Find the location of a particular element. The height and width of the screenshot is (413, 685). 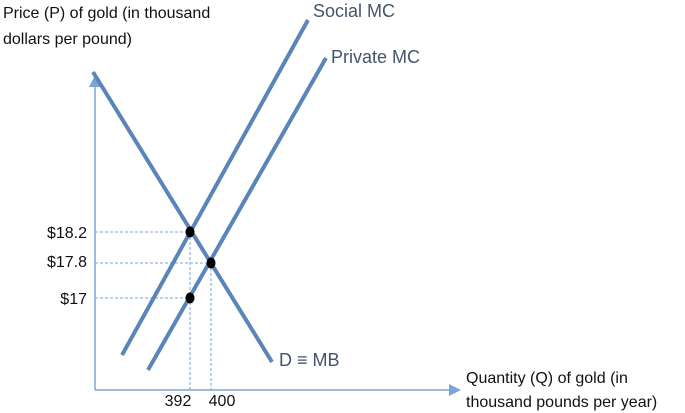

y-axis-title: dollars per pound) is located at coordinates (67, 39).